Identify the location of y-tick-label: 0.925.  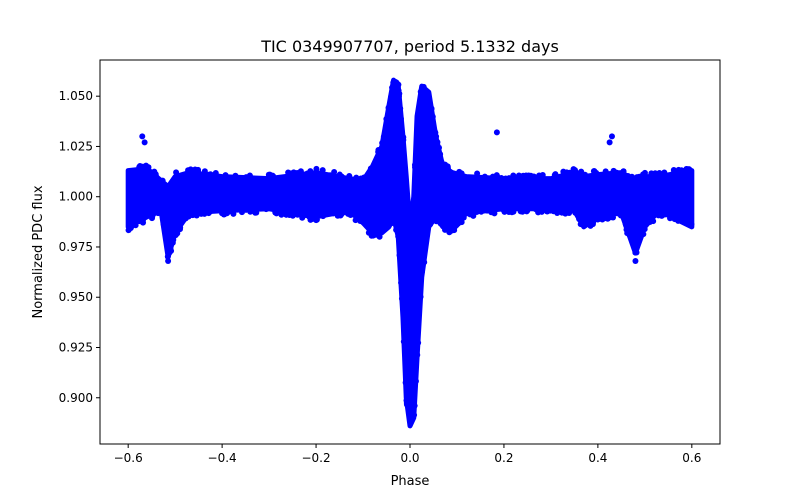
(76, 347).